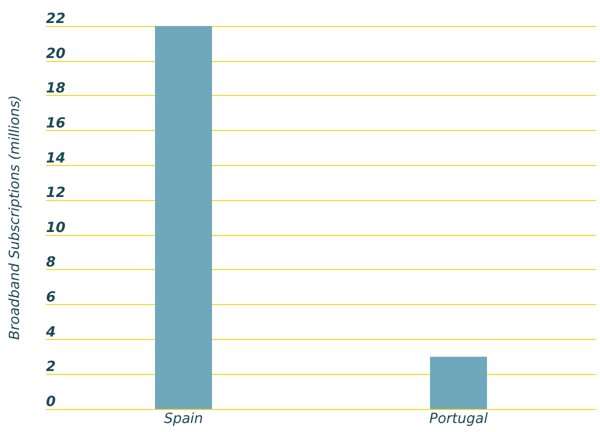 The width and height of the screenshot is (600, 432). Describe the element at coordinates (56, 158) in the screenshot. I see `y-tick-label: 14` at that location.